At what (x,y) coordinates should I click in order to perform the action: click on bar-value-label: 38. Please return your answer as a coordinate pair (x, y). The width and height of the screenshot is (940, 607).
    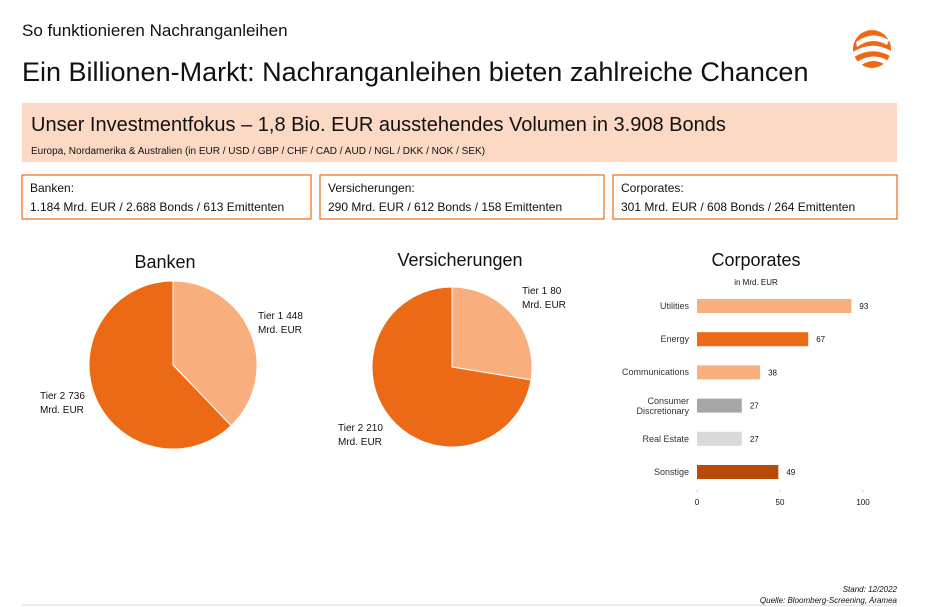
    Looking at the image, I should click on (772, 372).